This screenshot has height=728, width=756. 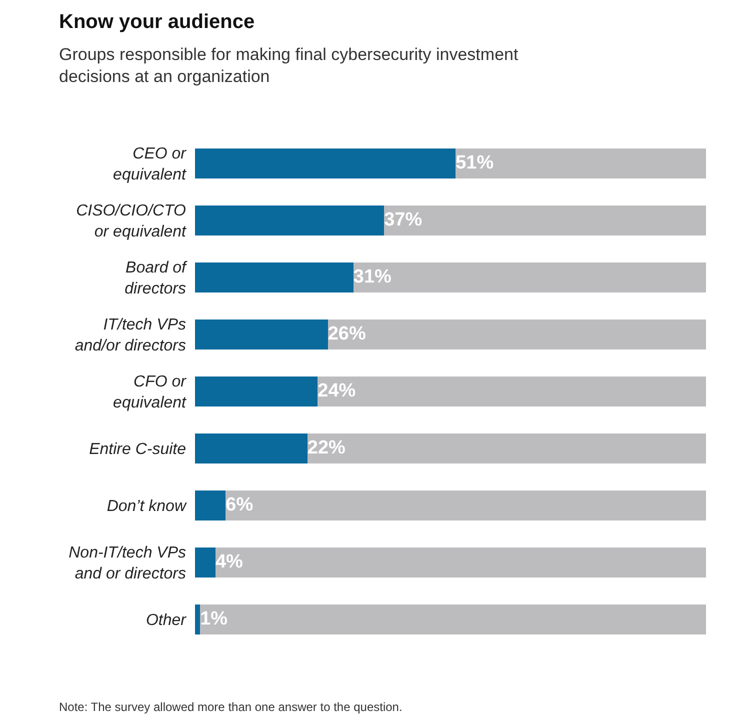 What do you see at coordinates (347, 333) in the screenshot?
I see `data-label: 26%` at bounding box center [347, 333].